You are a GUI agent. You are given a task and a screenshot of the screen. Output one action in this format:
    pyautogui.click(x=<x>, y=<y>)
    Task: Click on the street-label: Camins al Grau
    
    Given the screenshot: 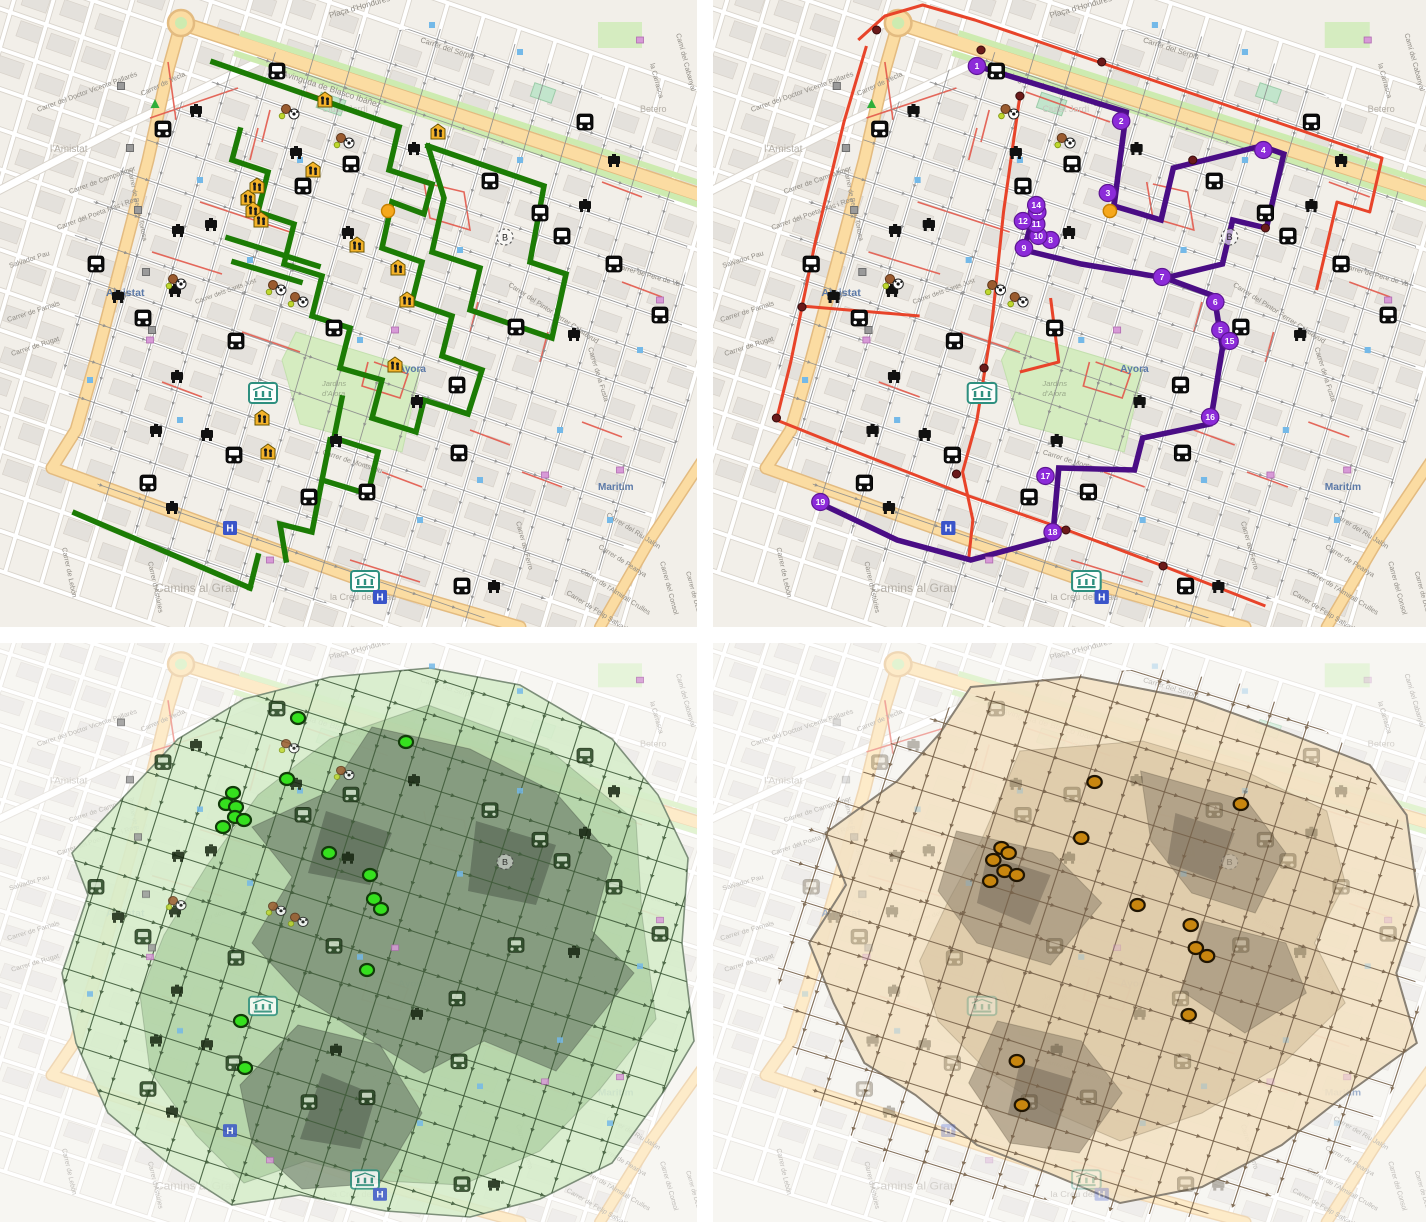 What is the action you would take?
    pyautogui.click(x=196, y=588)
    